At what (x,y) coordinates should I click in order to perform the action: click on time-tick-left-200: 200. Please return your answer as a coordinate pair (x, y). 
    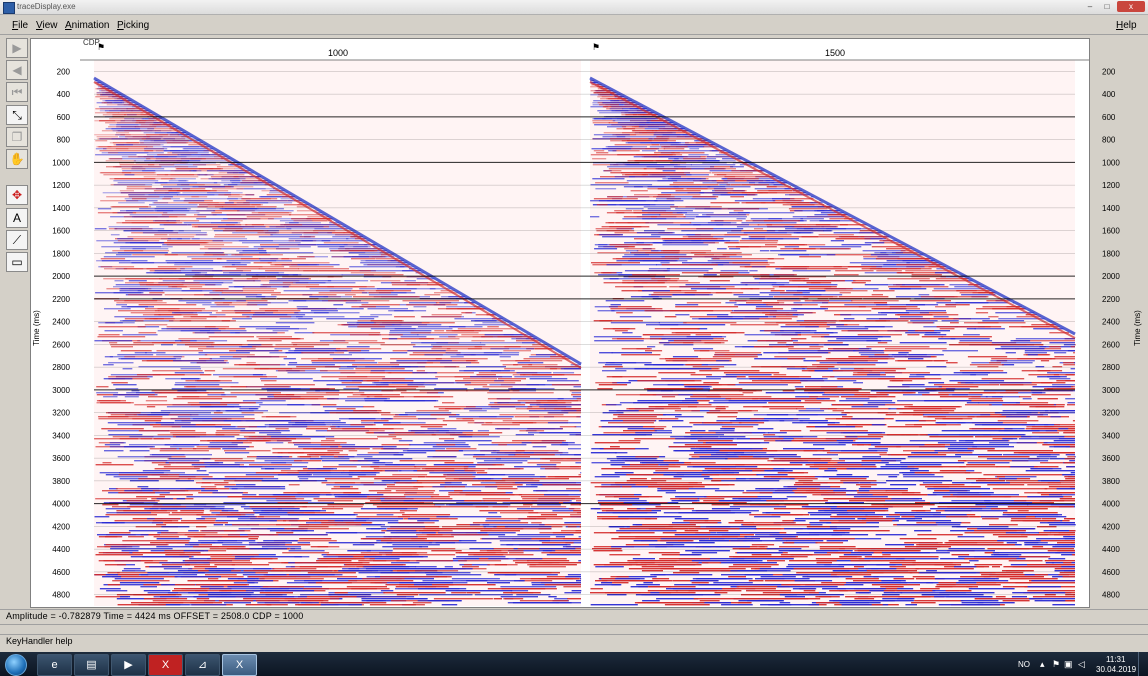
    Looking at the image, I should click on (64, 71).